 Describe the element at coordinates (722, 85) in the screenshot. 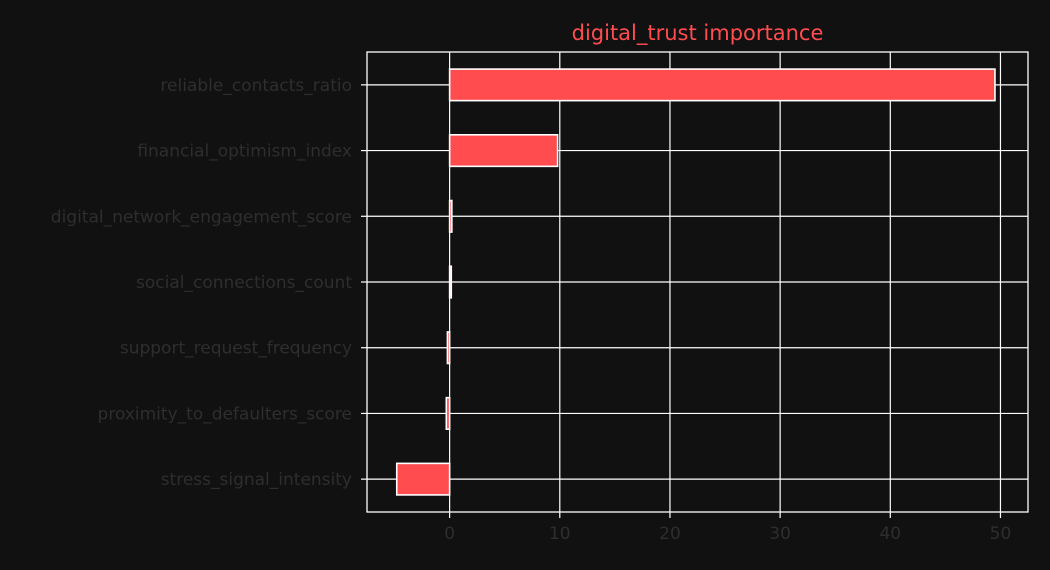

I see `bar-reliable_contacts_ratio` at that location.